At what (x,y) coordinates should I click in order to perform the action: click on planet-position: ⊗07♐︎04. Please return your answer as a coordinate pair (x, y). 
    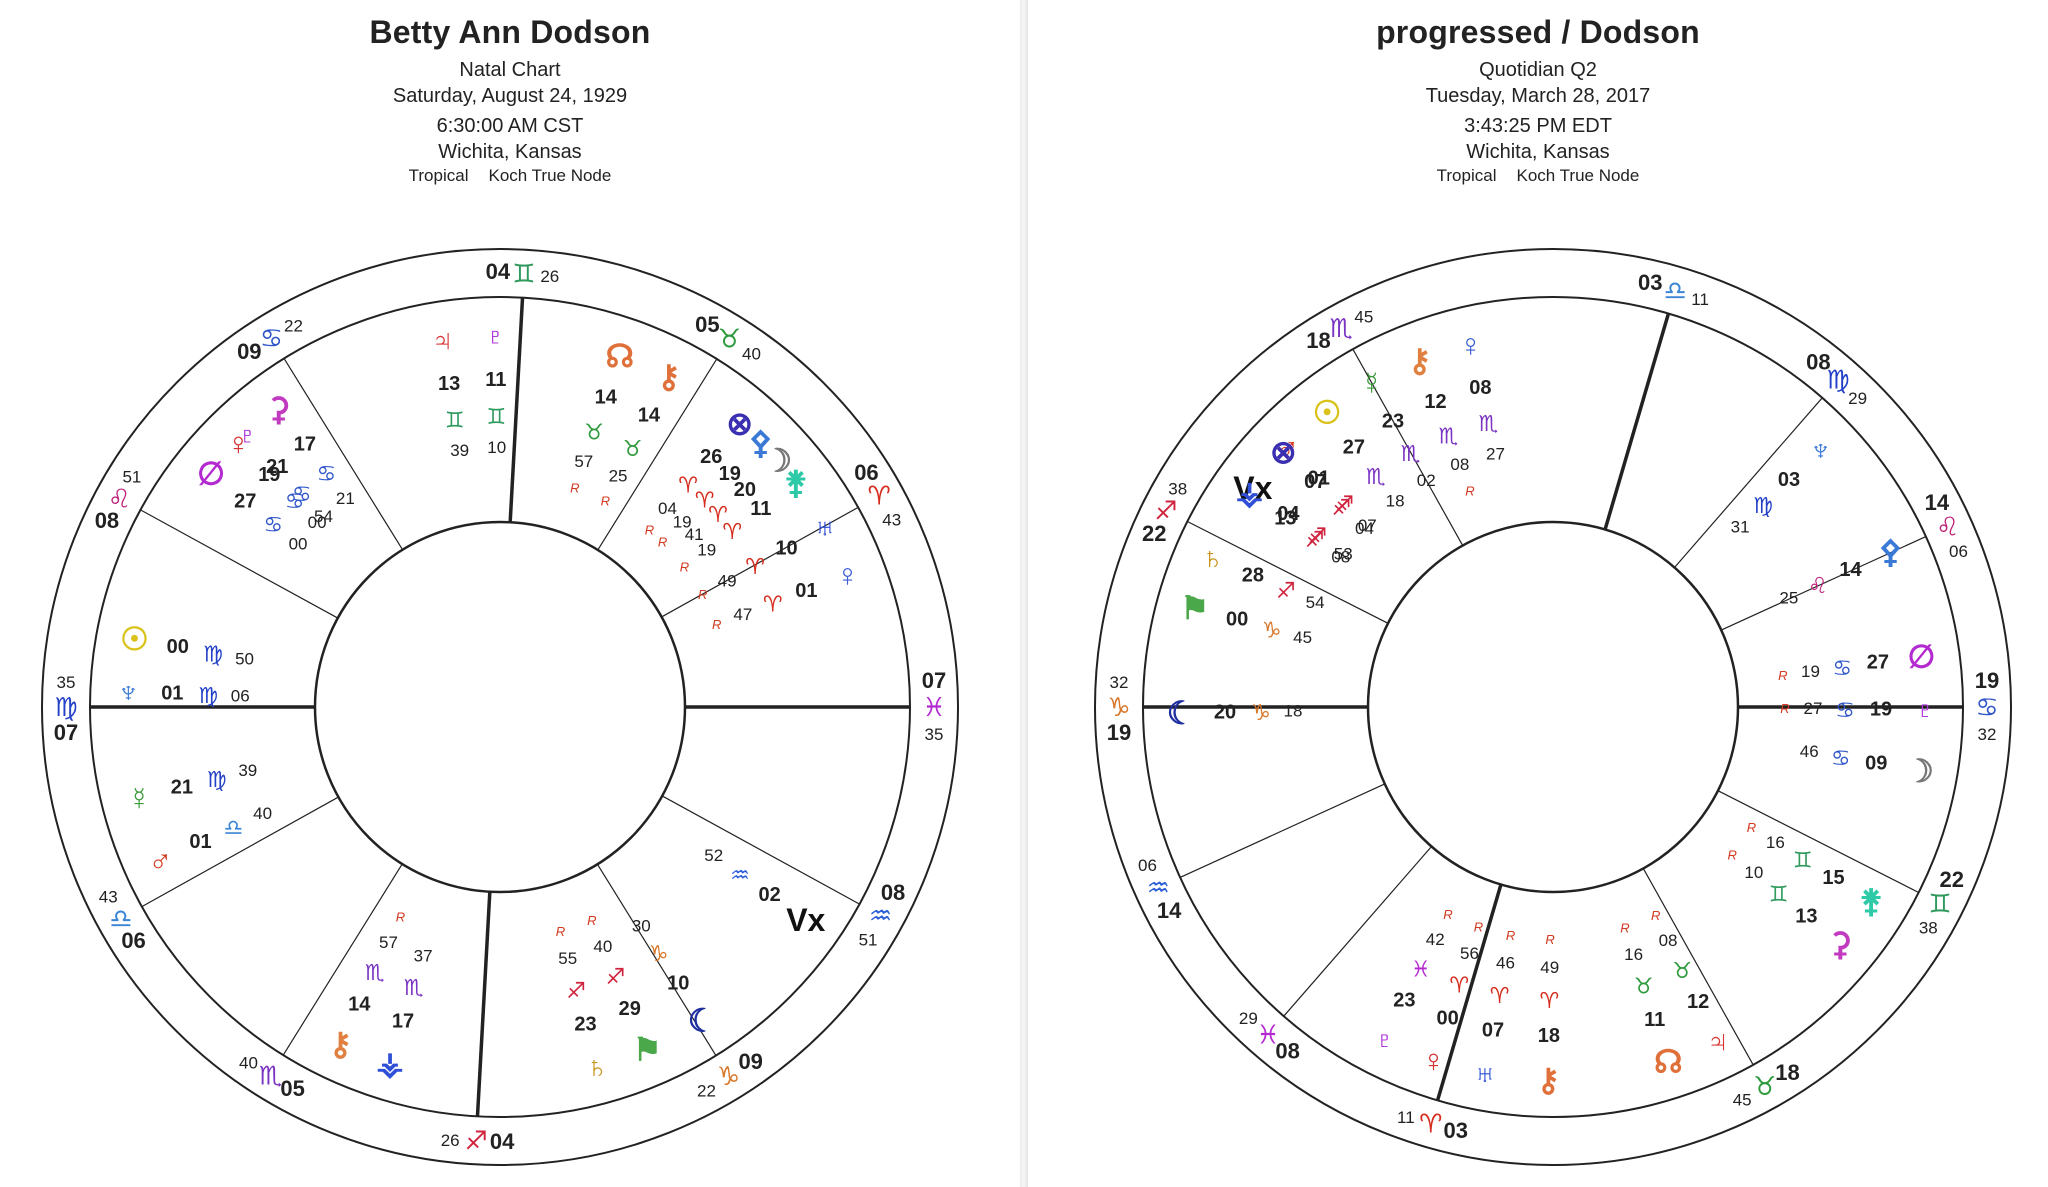
    Looking at the image, I should click on (1322, 486).